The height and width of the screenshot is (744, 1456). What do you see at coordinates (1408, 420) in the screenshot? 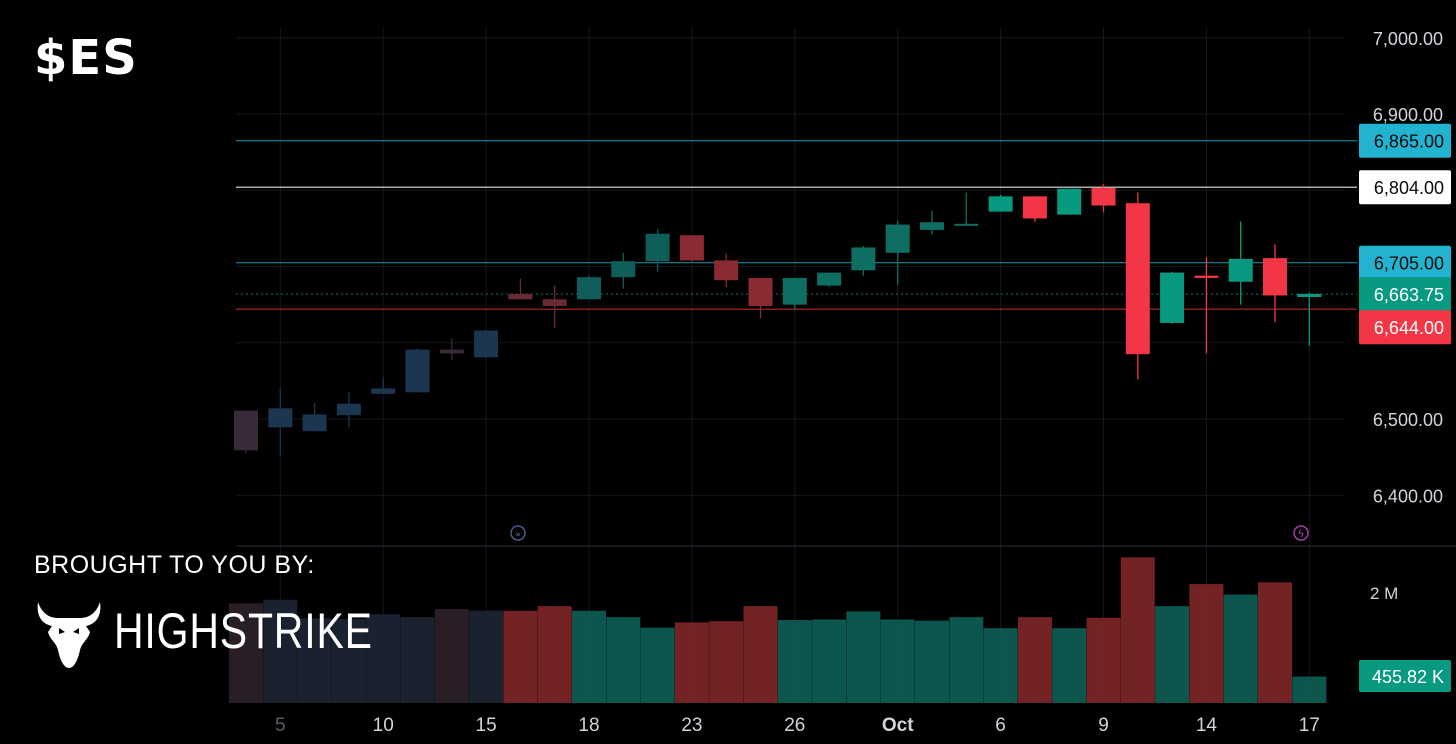
I see `y-axis-tick-label: 6,500.00` at bounding box center [1408, 420].